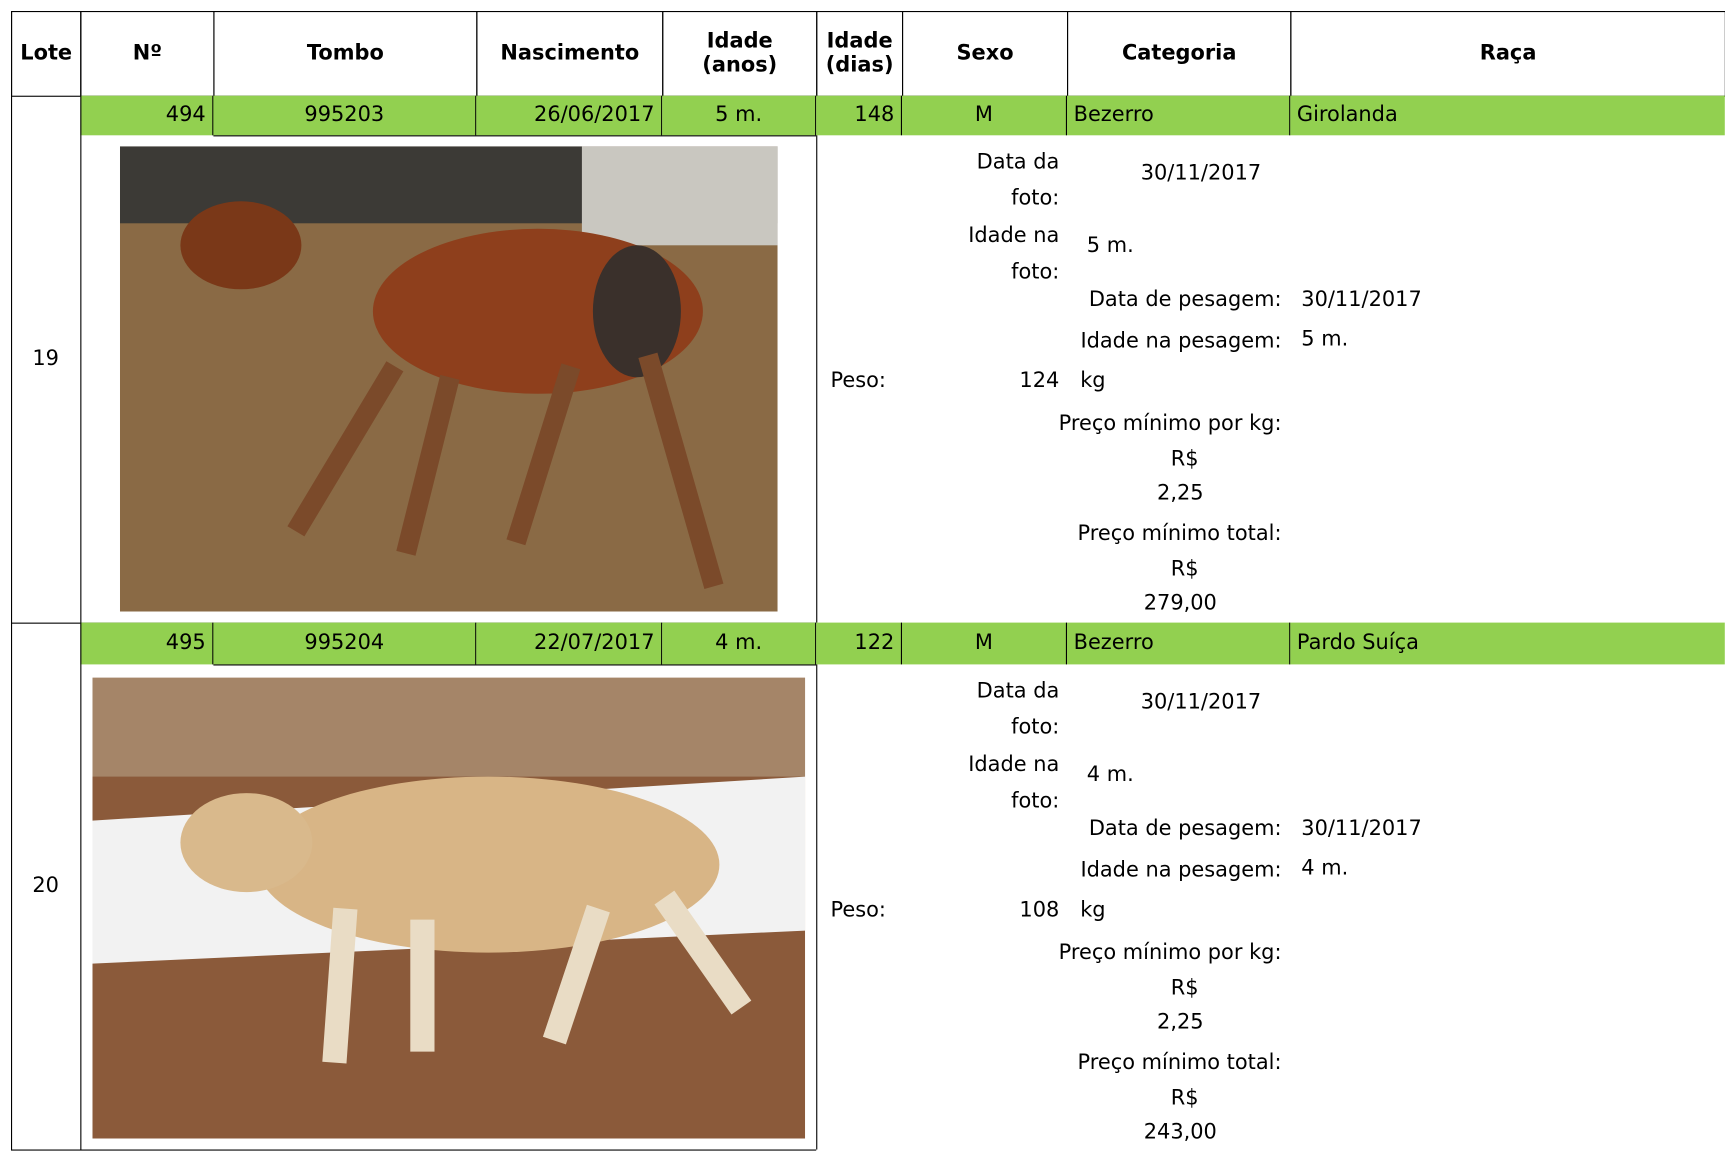 The height and width of the screenshot is (1151, 1725). Describe the element at coordinates (985, 54) in the screenshot. I see `header-cell: Sexo` at that location.